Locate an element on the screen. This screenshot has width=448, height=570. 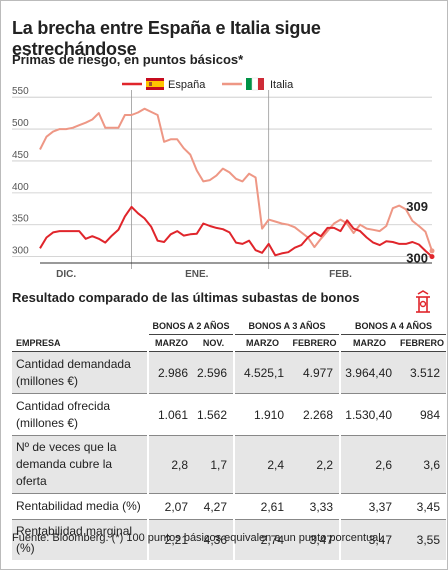
row-label: Rentabilidad media (%) is located at coordinates (80, 506).